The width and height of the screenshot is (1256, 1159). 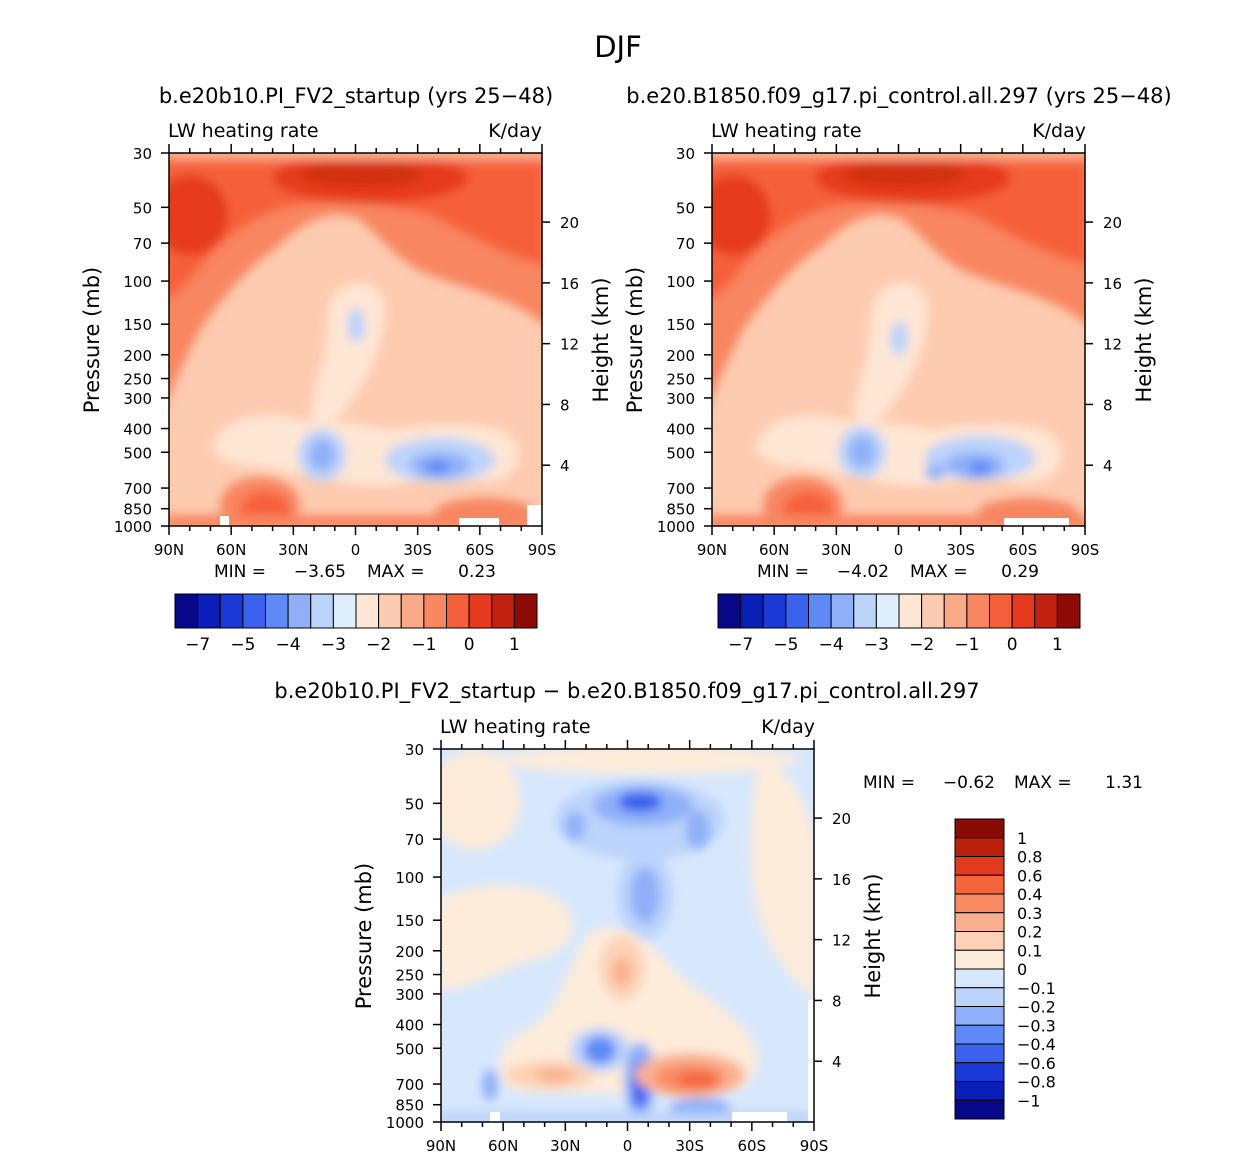 What do you see at coordinates (1029, 875) in the screenshot?
I see `colorbar-label: 0.6` at bounding box center [1029, 875].